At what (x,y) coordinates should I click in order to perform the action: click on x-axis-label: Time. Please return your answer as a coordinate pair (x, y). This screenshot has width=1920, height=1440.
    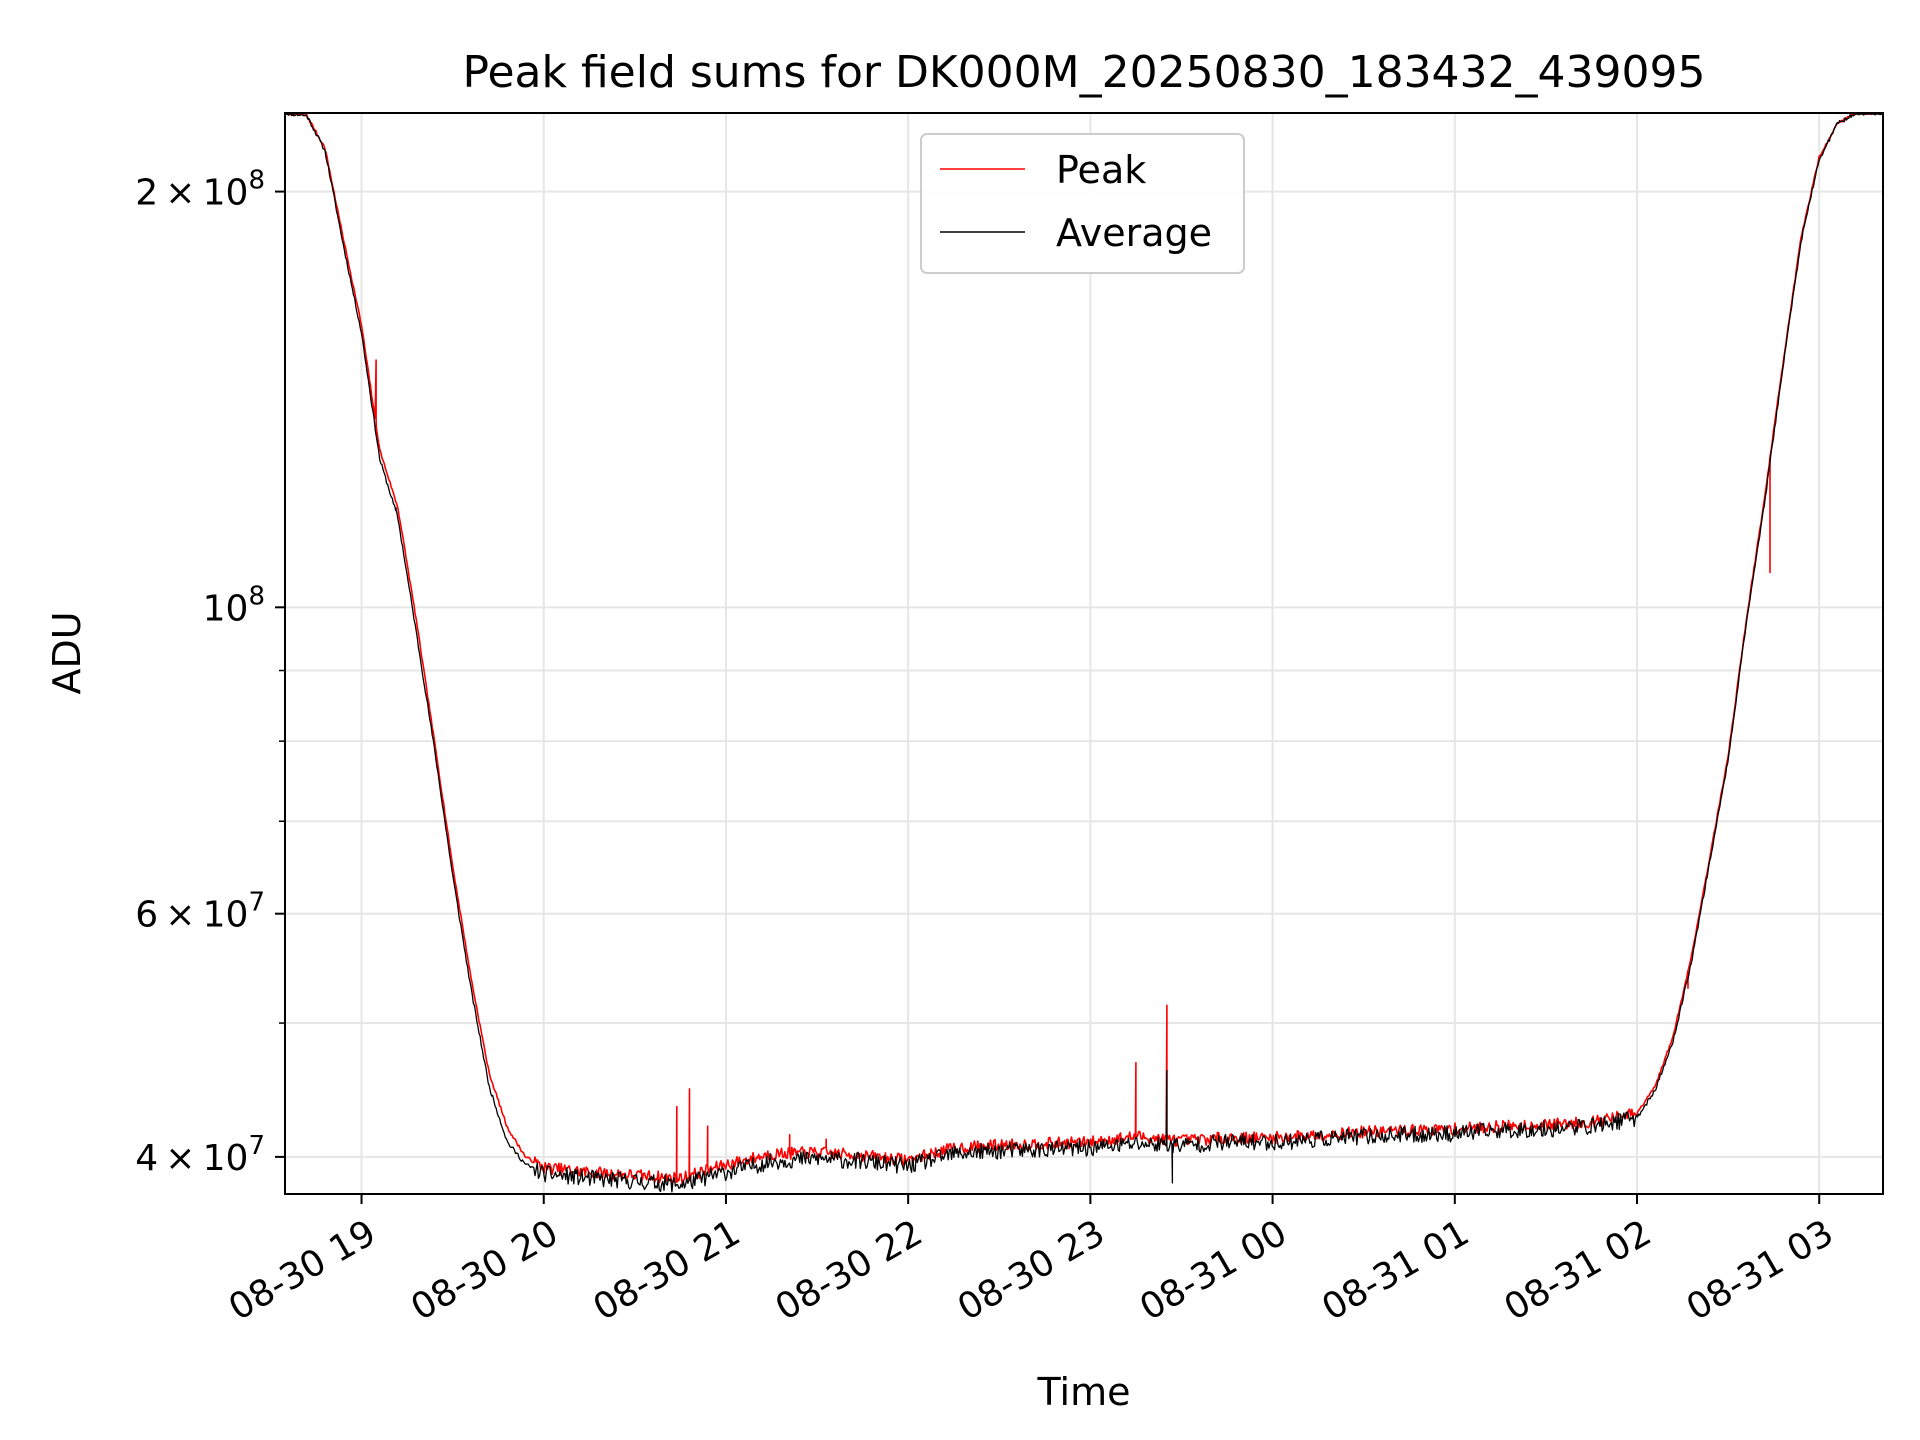
    Looking at the image, I should click on (1084, 1392).